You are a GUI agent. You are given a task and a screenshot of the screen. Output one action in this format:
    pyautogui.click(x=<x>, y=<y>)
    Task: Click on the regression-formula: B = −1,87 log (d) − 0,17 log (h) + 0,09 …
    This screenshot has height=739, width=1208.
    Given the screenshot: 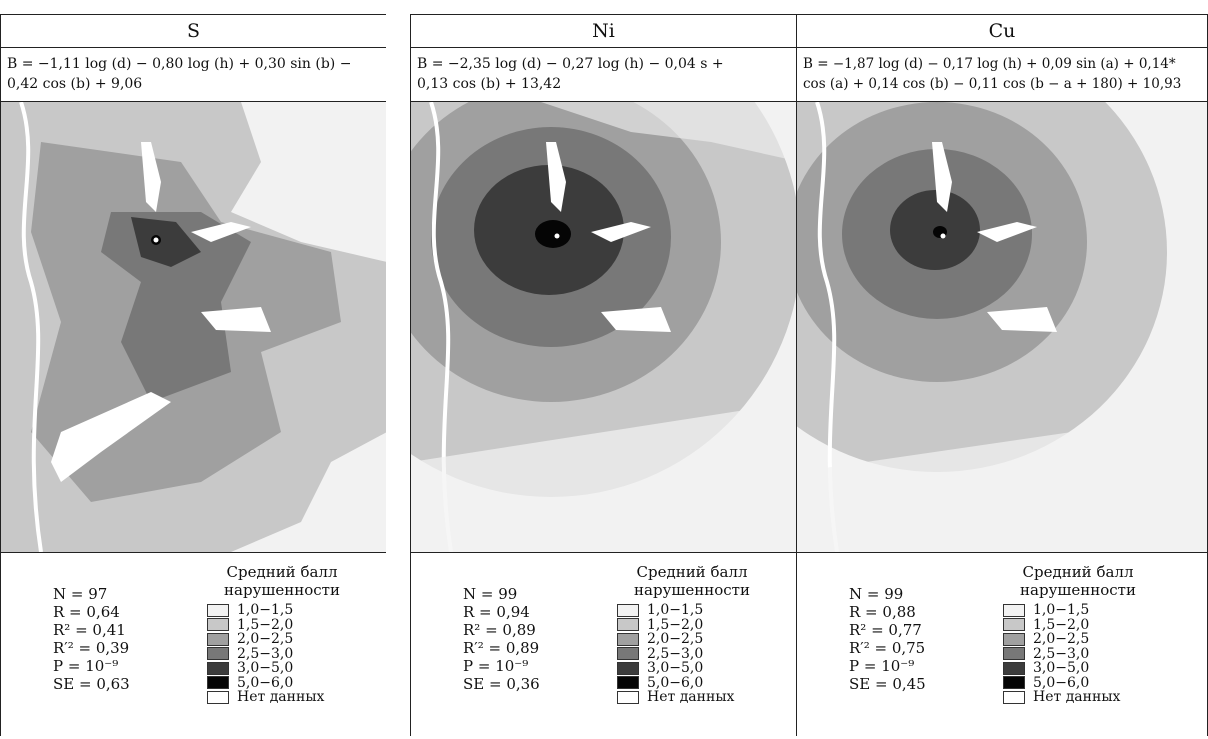 What is the action you would take?
    pyautogui.click(x=1002, y=75)
    